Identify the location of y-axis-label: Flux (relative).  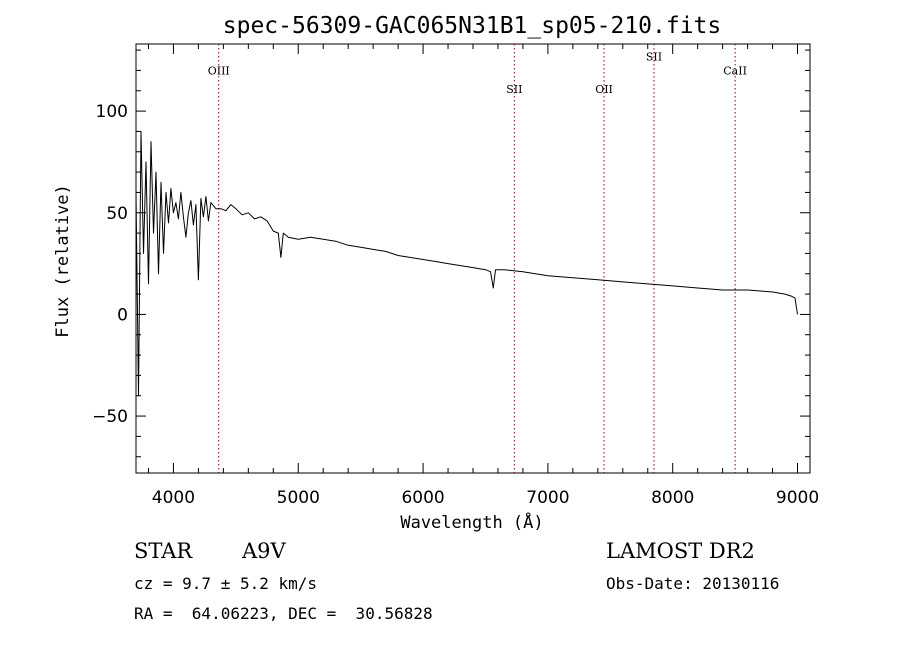
(63, 261).